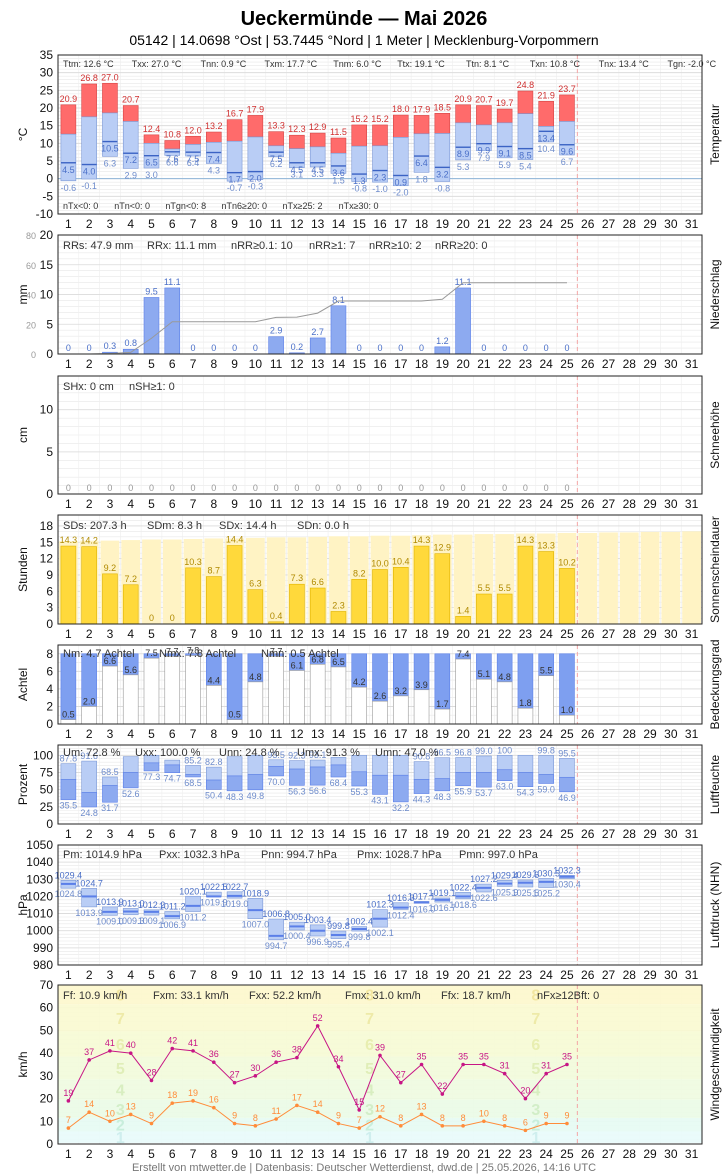 This screenshot has width=728, height=1175. I want to click on x-tick-label: 18, so click(422, 634).